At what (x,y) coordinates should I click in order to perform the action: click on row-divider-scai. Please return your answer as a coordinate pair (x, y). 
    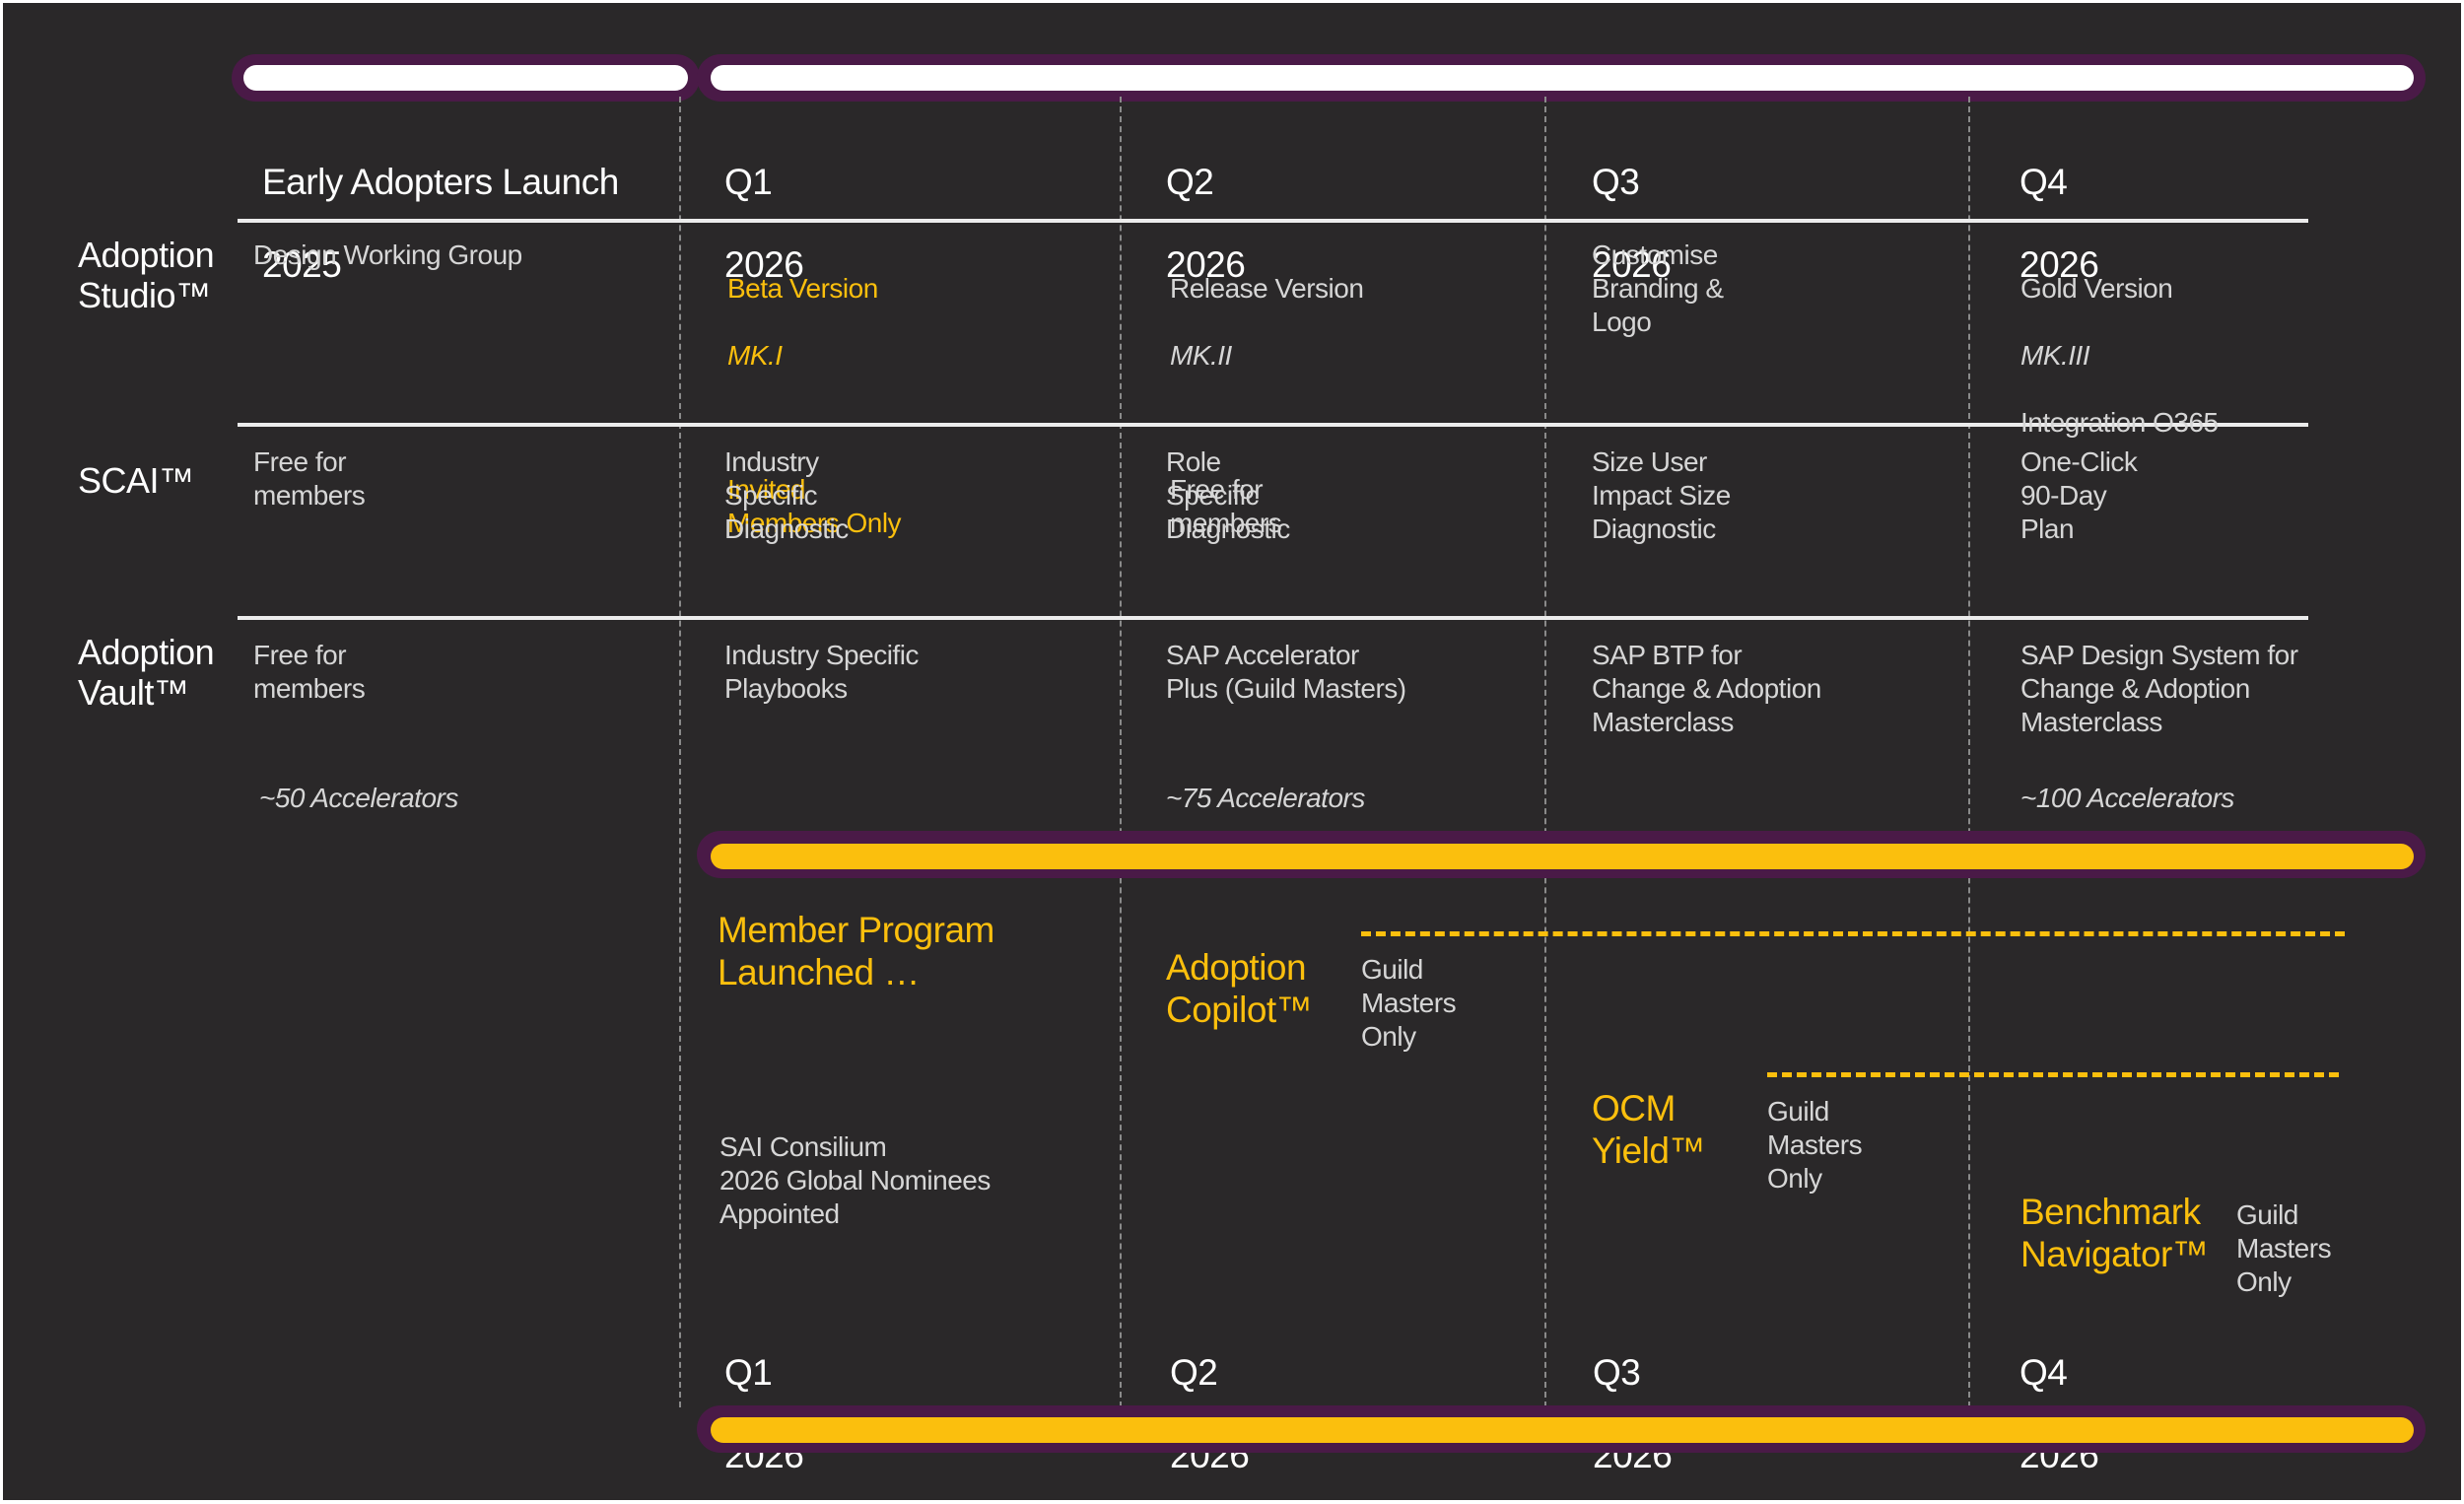
    Looking at the image, I should click on (1273, 618).